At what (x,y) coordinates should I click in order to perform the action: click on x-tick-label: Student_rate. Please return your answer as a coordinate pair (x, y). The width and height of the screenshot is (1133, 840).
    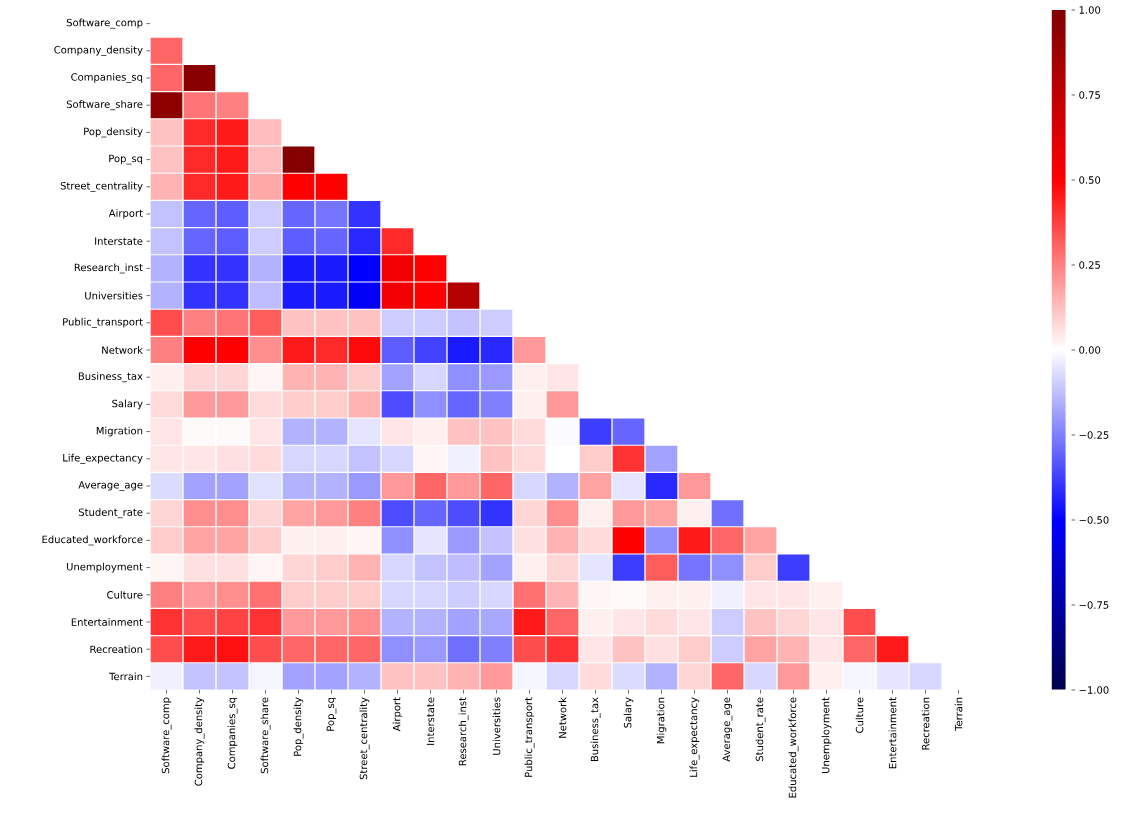
    Looking at the image, I should click on (760, 729).